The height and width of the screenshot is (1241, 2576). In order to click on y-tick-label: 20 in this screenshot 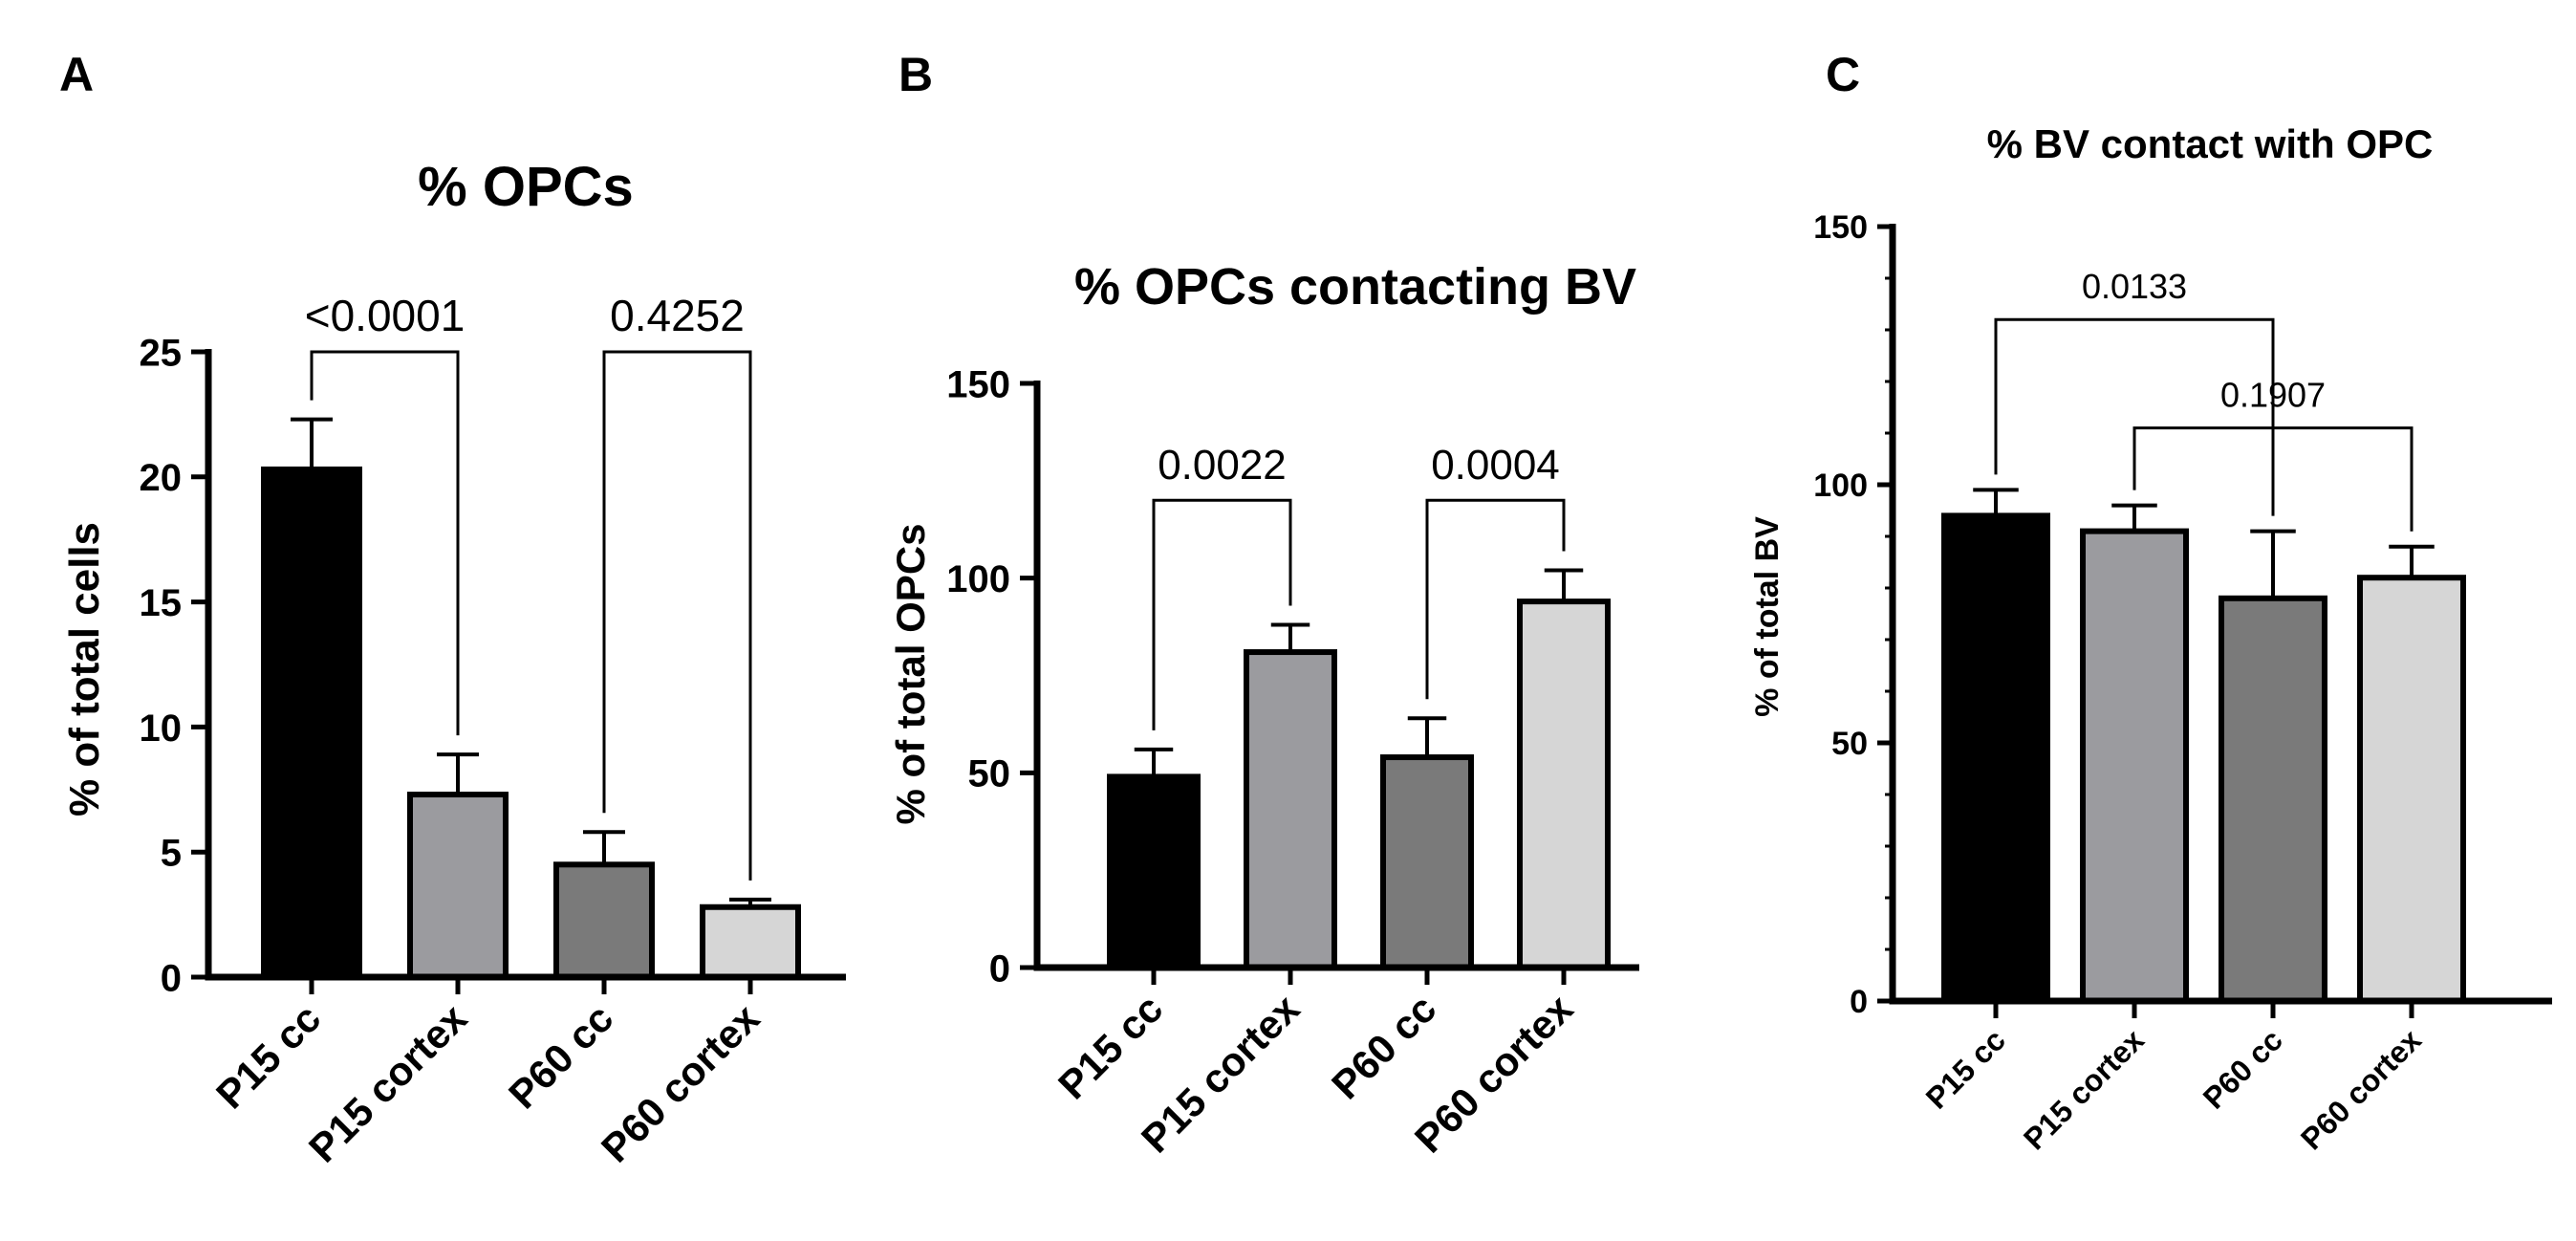, I will do `click(161, 478)`.